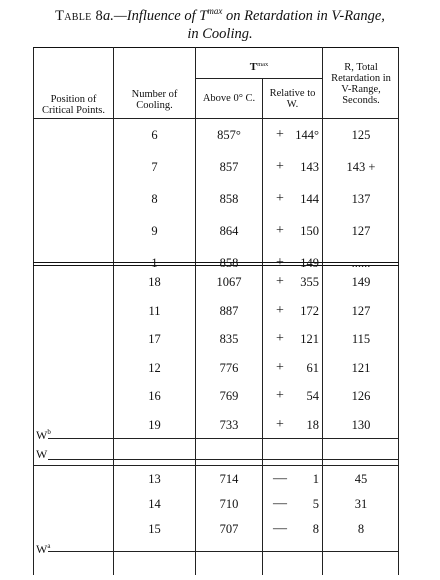  Describe the element at coordinates (361, 199) in the screenshot. I see `cell-retardation: 137` at that location.